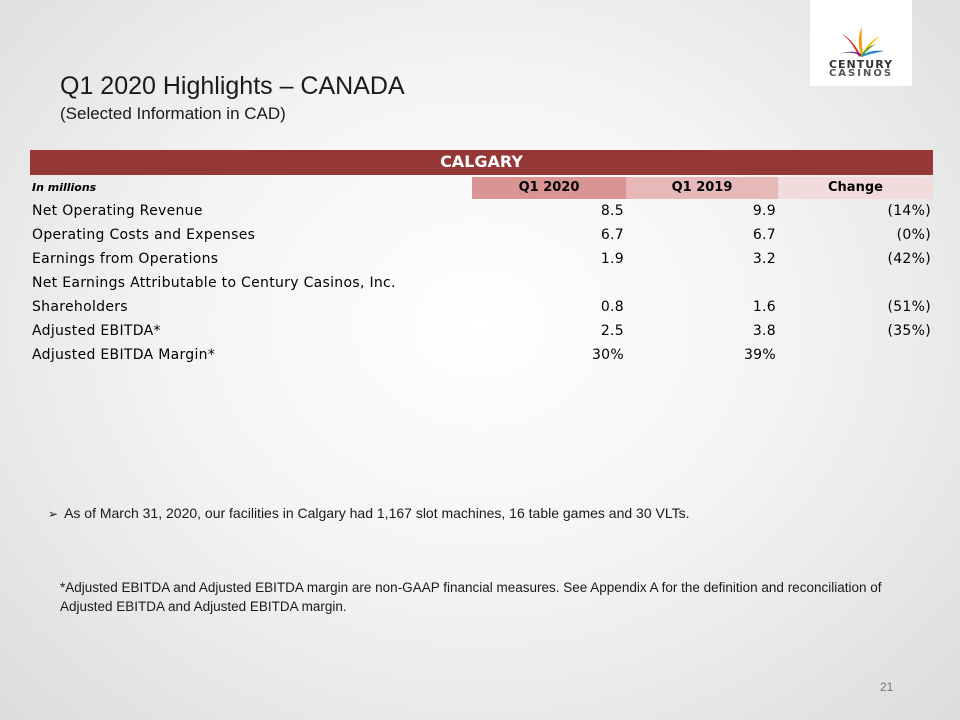 The height and width of the screenshot is (720, 960). What do you see at coordinates (124, 355) in the screenshot?
I see `row-label: Adjusted EBITDA Margin*` at bounding box center [124, 355].